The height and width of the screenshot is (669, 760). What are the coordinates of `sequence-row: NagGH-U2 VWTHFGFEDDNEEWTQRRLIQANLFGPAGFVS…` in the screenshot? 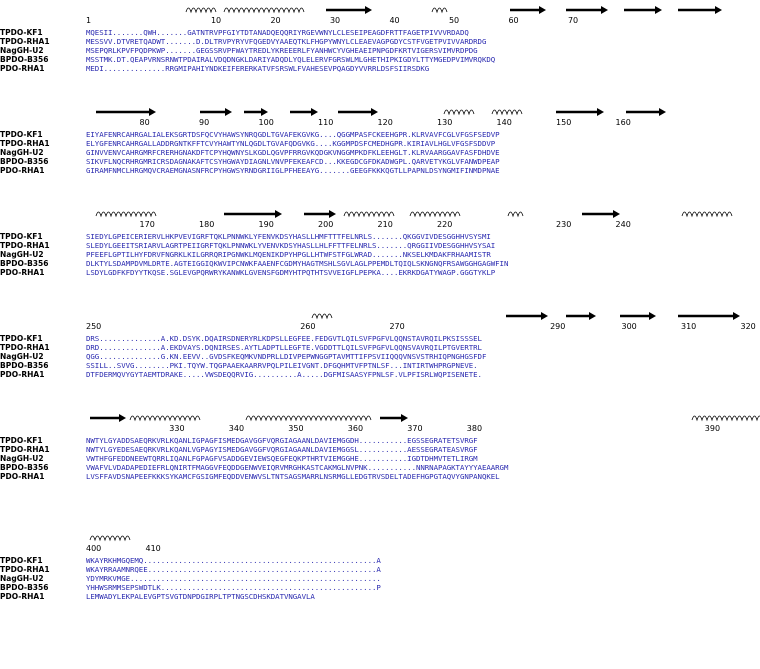 It's located at (380, 458).